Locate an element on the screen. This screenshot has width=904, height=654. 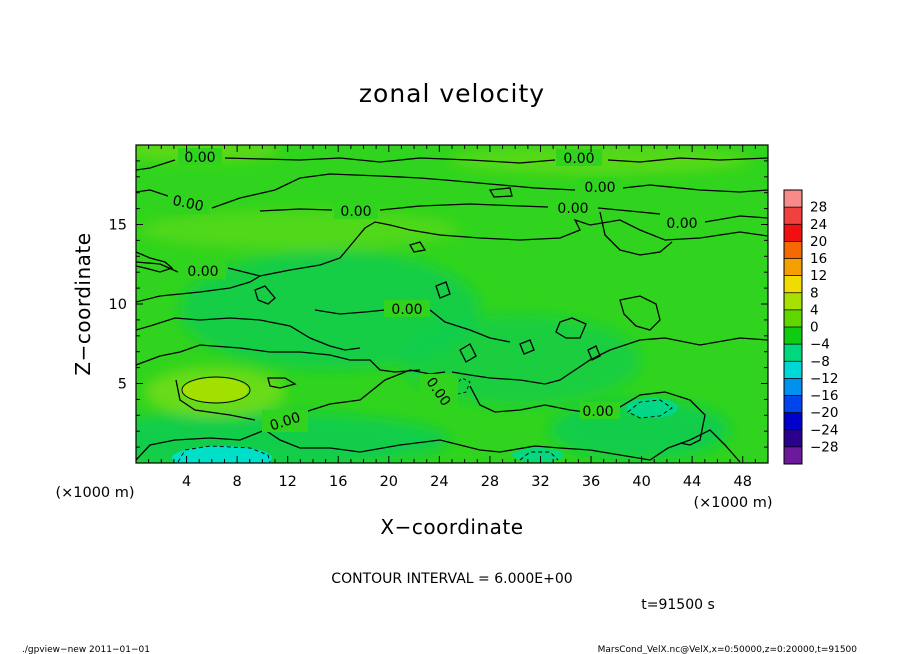
positive-contour is located at coordinates (216, 390).